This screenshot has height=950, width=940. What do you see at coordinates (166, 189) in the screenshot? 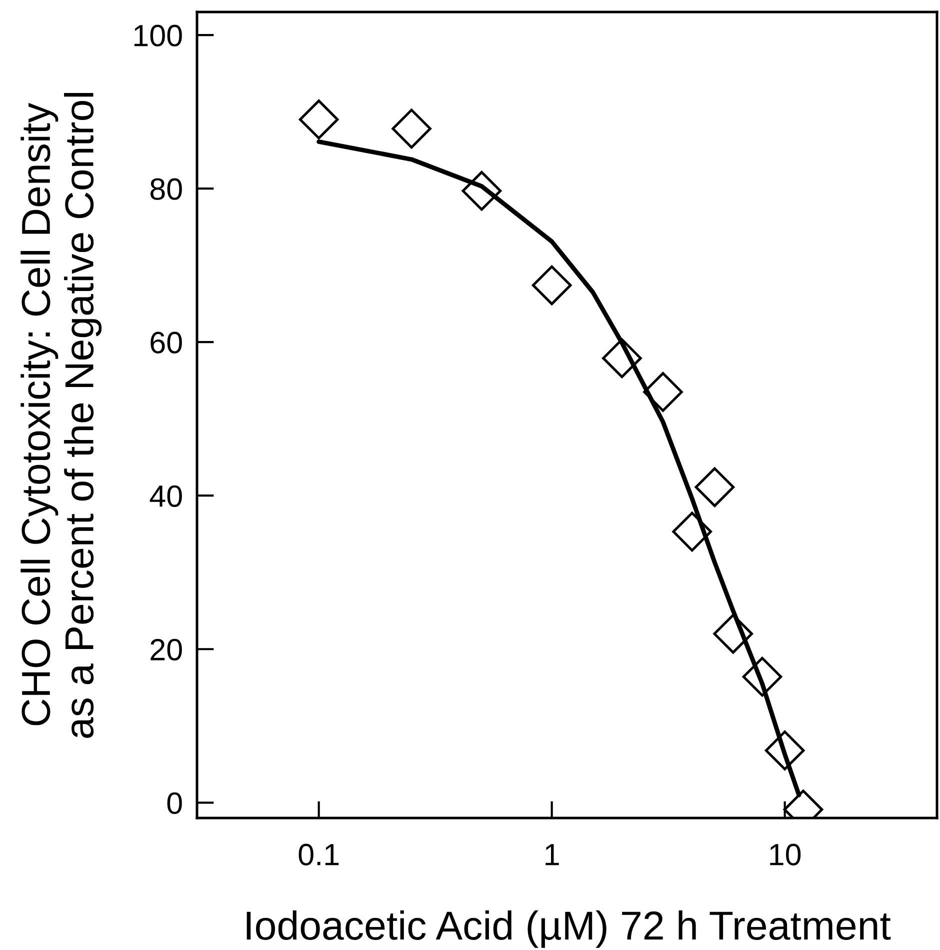
I see `y-tick-label: 80` at bounding box center [166, 189].